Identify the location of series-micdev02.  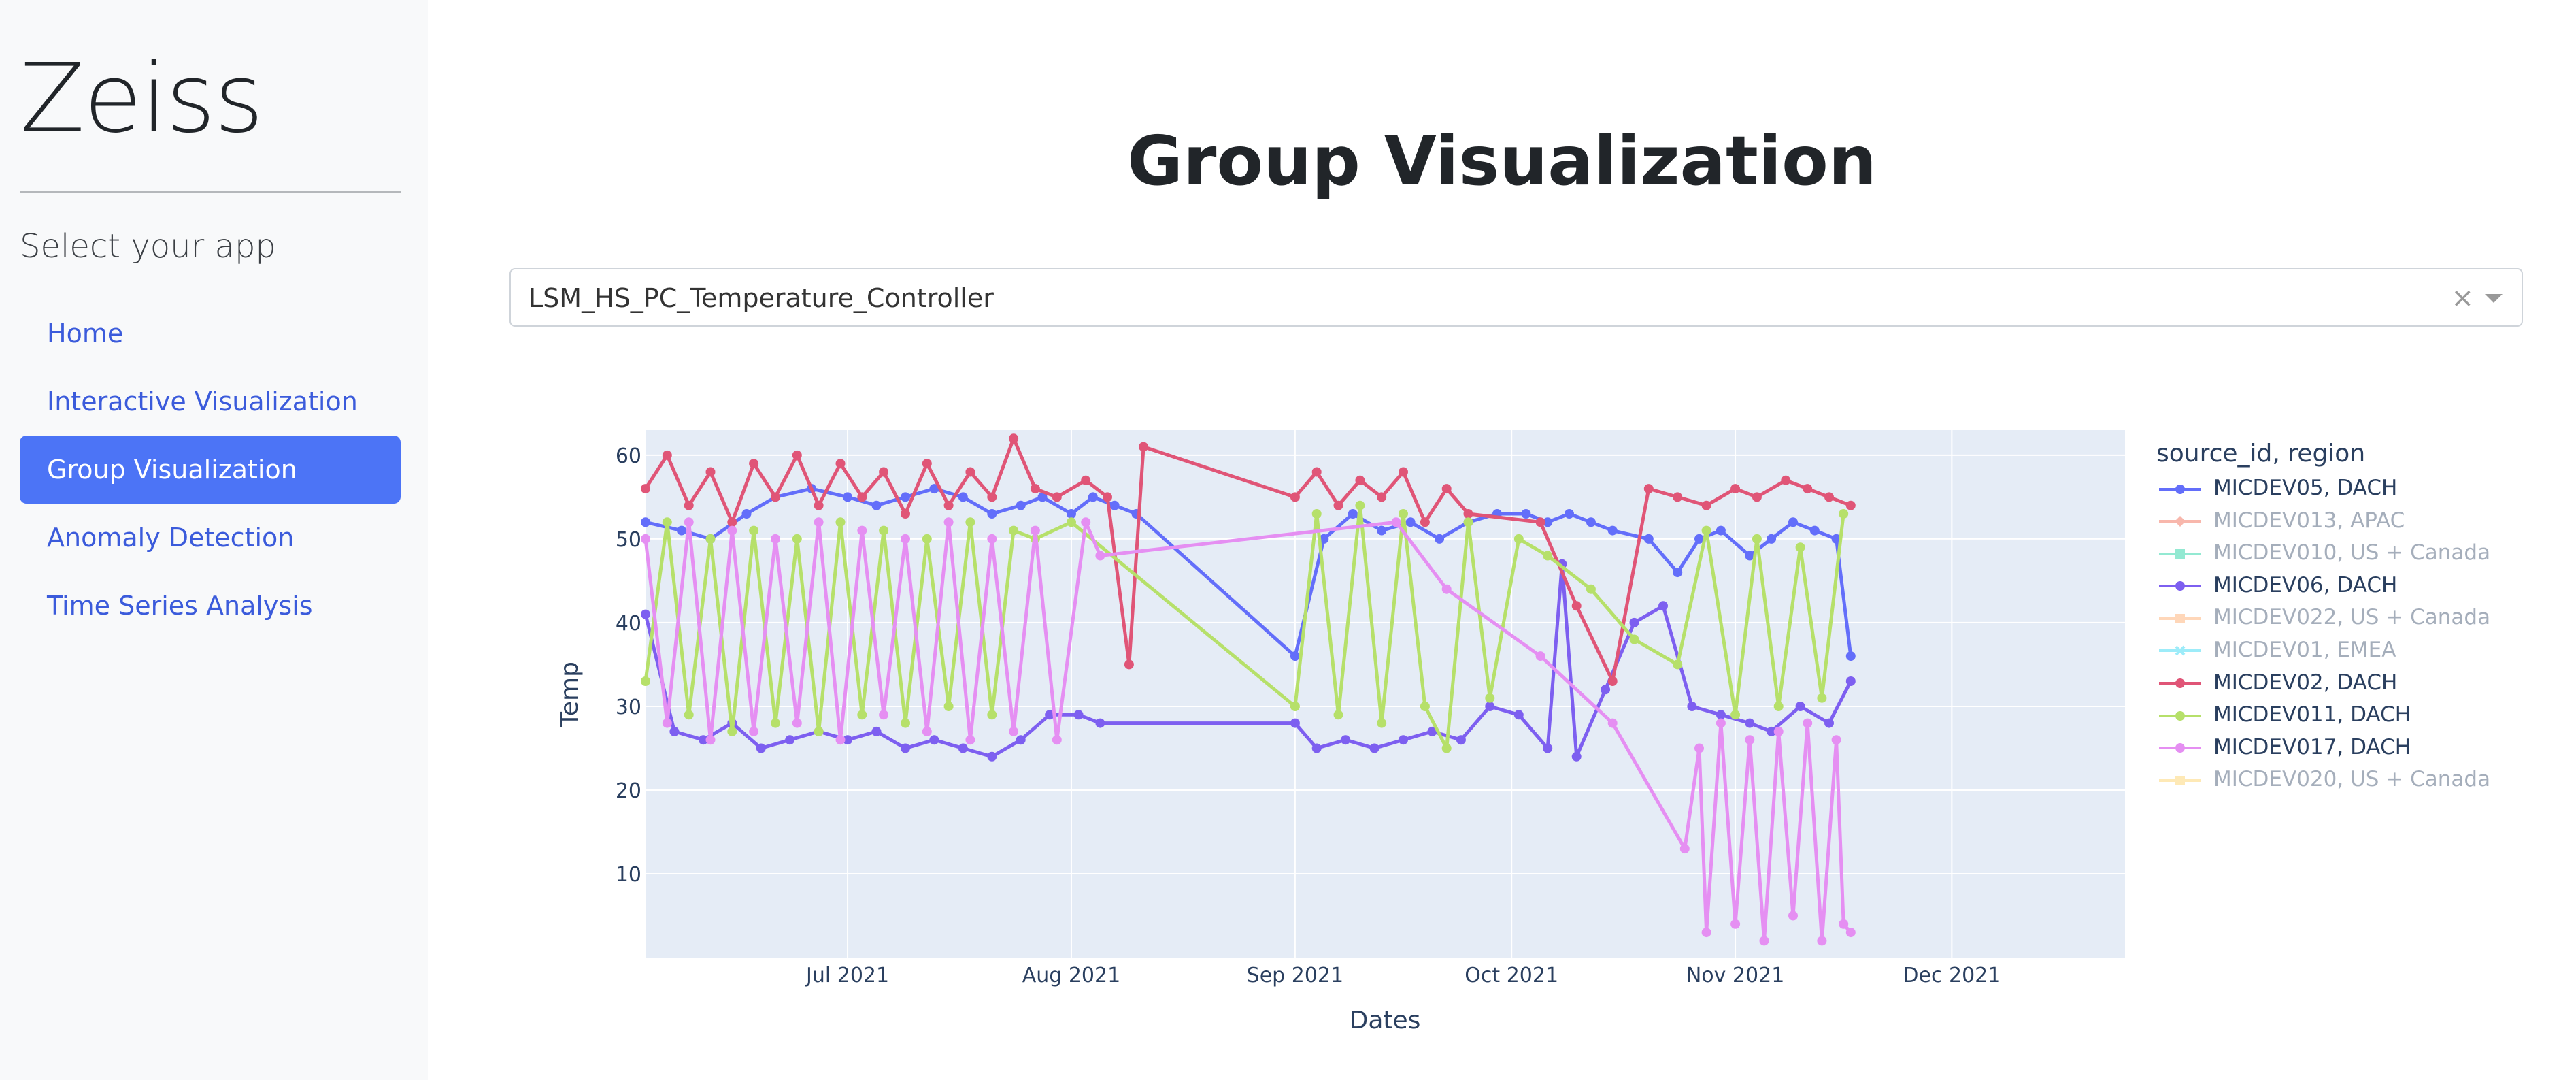
(1248, 559).